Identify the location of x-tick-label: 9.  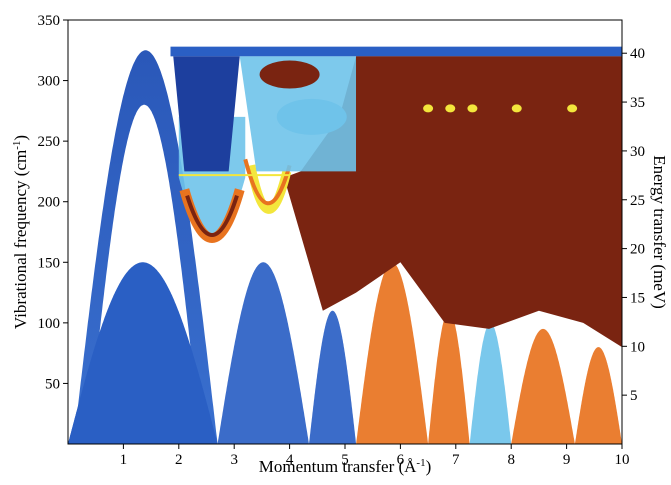
(567, 460).